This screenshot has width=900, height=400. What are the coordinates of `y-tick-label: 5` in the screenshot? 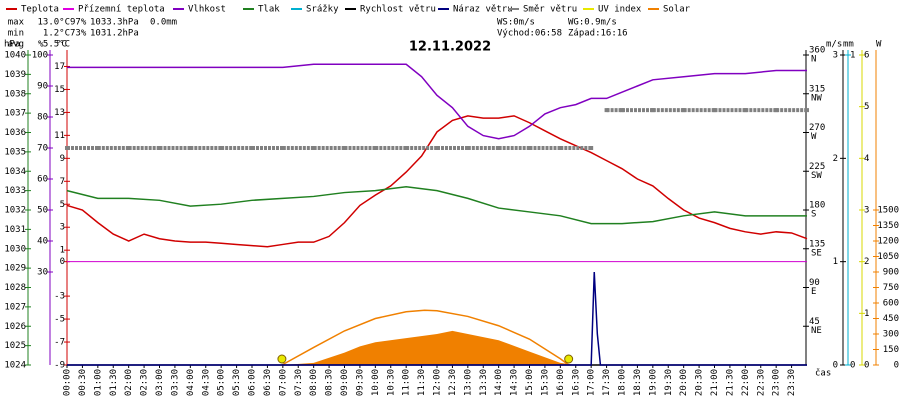 It's located at (866, 107).